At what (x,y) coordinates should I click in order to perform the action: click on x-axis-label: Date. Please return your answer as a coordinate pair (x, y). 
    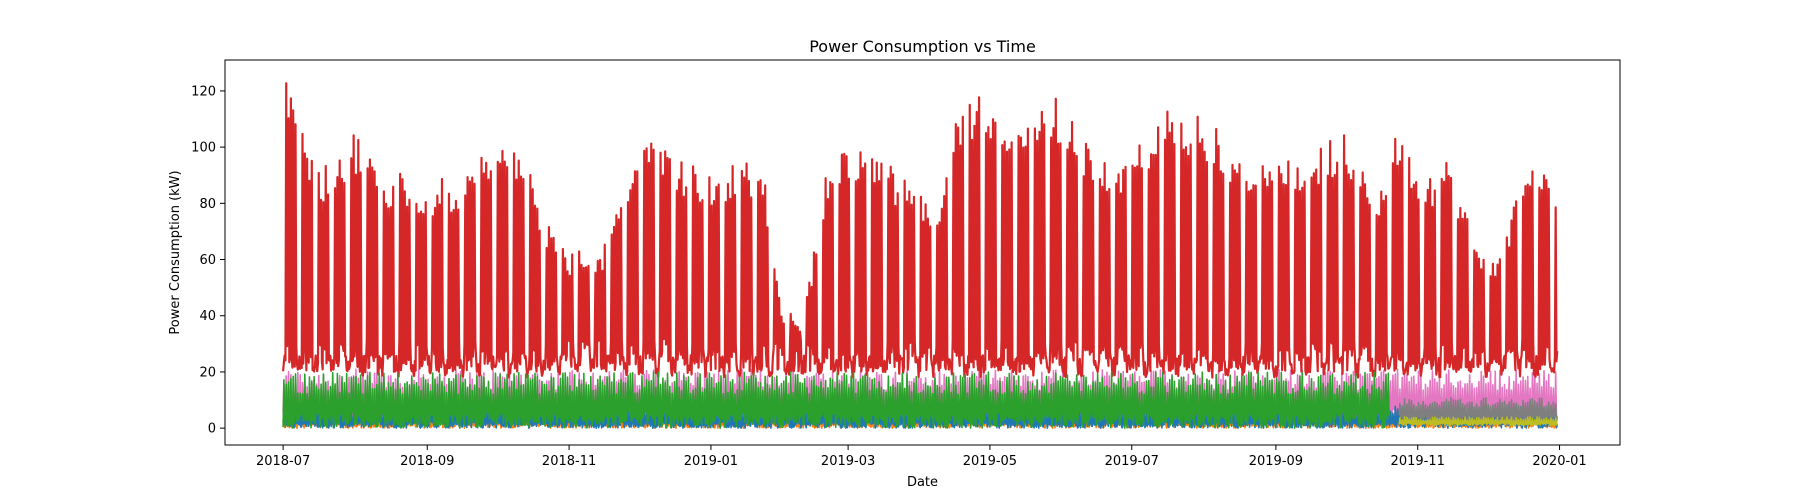
    Looking at the image, I should click on (922, 482).